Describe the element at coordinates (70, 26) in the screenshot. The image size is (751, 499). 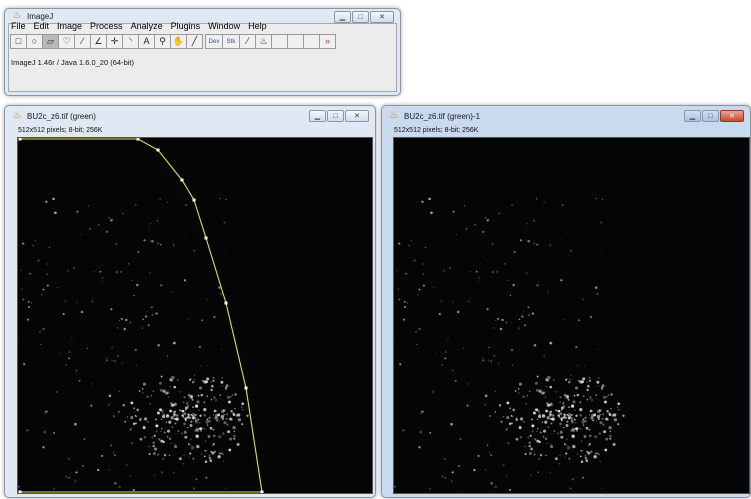
I see `menu-image: Image` at that location.